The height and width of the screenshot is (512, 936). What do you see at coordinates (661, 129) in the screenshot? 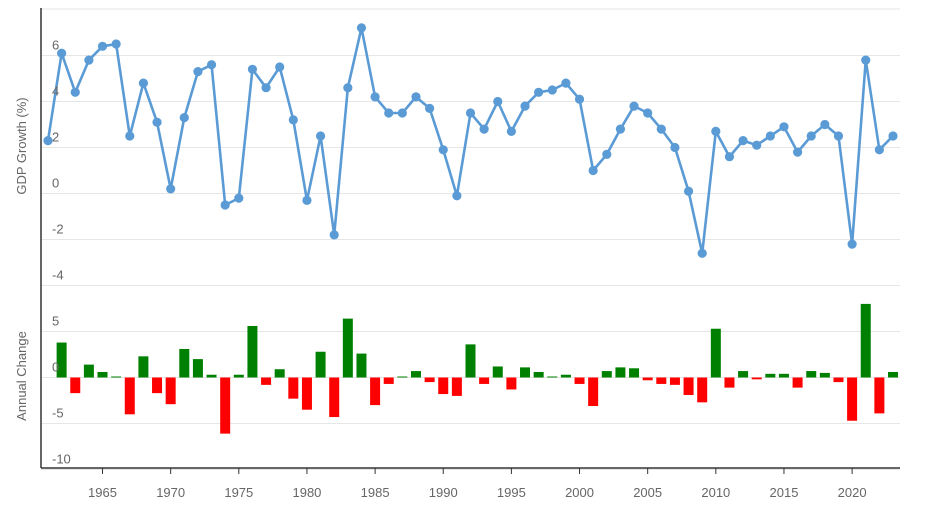
I see `gdp-point-2006` at bounding box center [661, 129].